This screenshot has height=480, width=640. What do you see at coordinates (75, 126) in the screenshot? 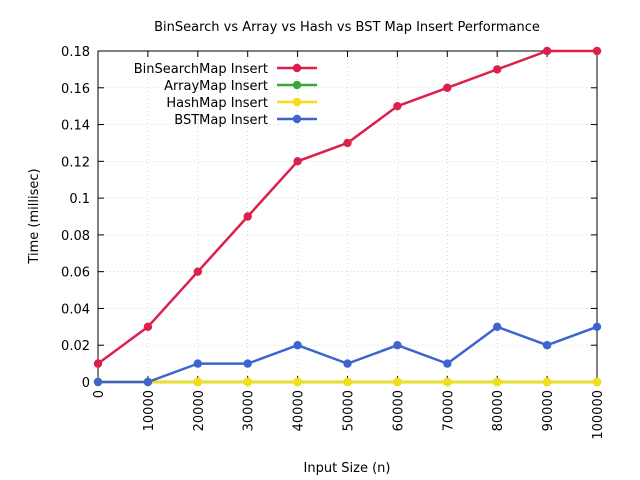
I see `y-tick-label: 0.14` at bounding box center [75, 126].